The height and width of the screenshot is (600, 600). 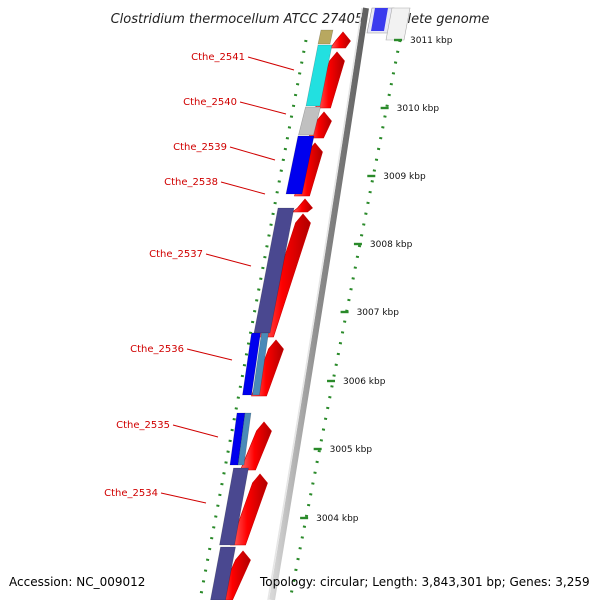 What do you see at coordinates (143, 425) in the screenshot?
I see `gene-label: Cthe_2535` at bounding box center [143, 425].